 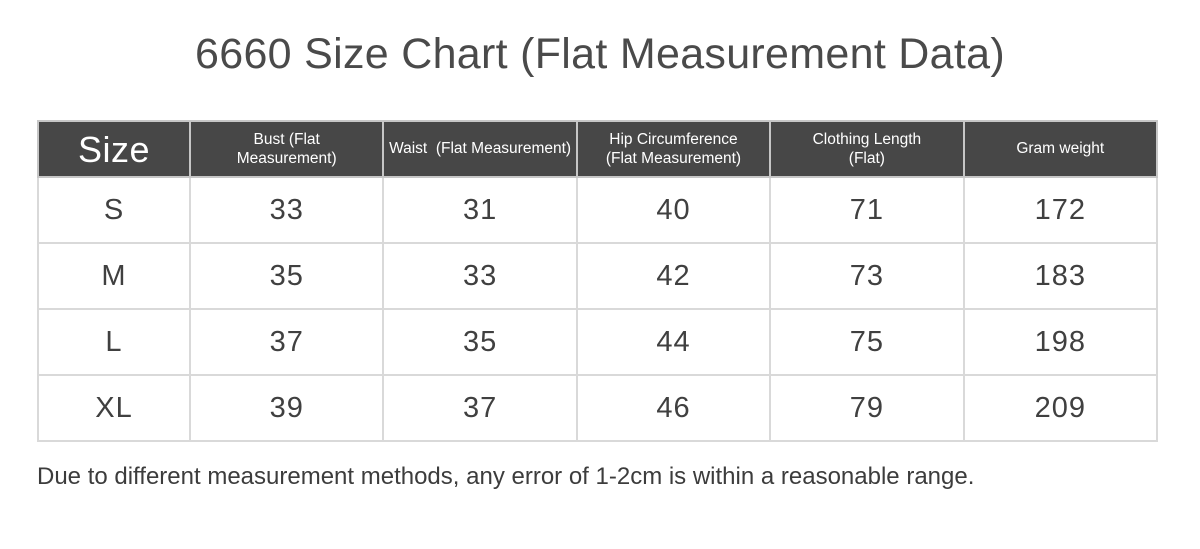 What do you see at coordinates (673, 149) in the screenshot?
I see `column-header-hip: Hip Circumference (Flat Measurement)` at bounding box center [673, 149].